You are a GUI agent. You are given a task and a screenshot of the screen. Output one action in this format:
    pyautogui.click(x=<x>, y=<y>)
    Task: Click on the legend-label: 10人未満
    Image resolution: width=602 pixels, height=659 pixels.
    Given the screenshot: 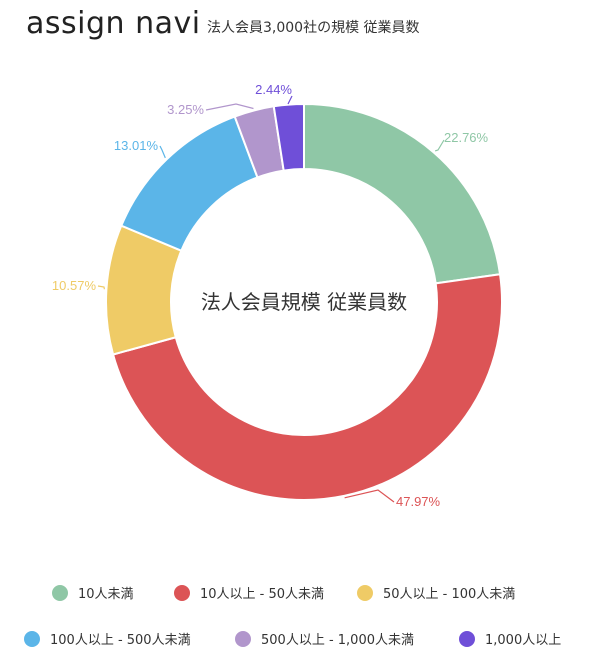 What is the action you would take?
    pyautogui.click(x=106, y=594)
    